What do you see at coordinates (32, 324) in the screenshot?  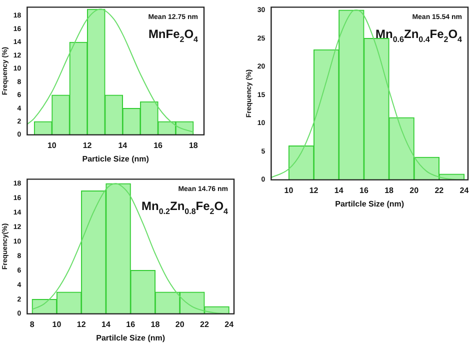 I see `x-tick-label: 8` at bounding box center [32, 324].